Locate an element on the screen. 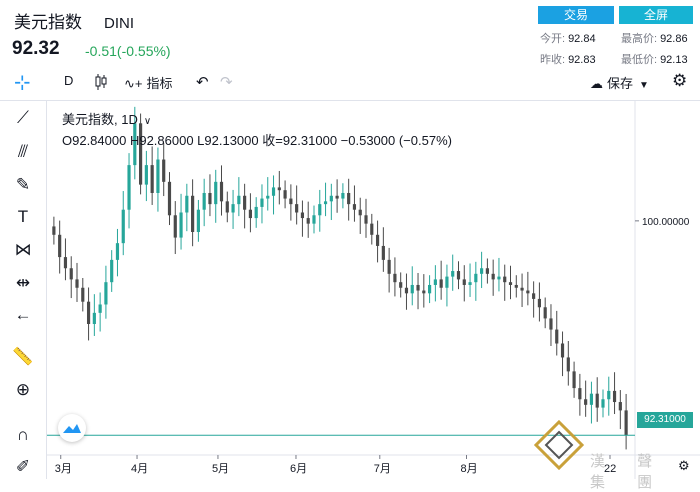 The height and width of the screenshot is (492, 700). zoom-in-icon: ⊕ is located at coordinates (23, 389).